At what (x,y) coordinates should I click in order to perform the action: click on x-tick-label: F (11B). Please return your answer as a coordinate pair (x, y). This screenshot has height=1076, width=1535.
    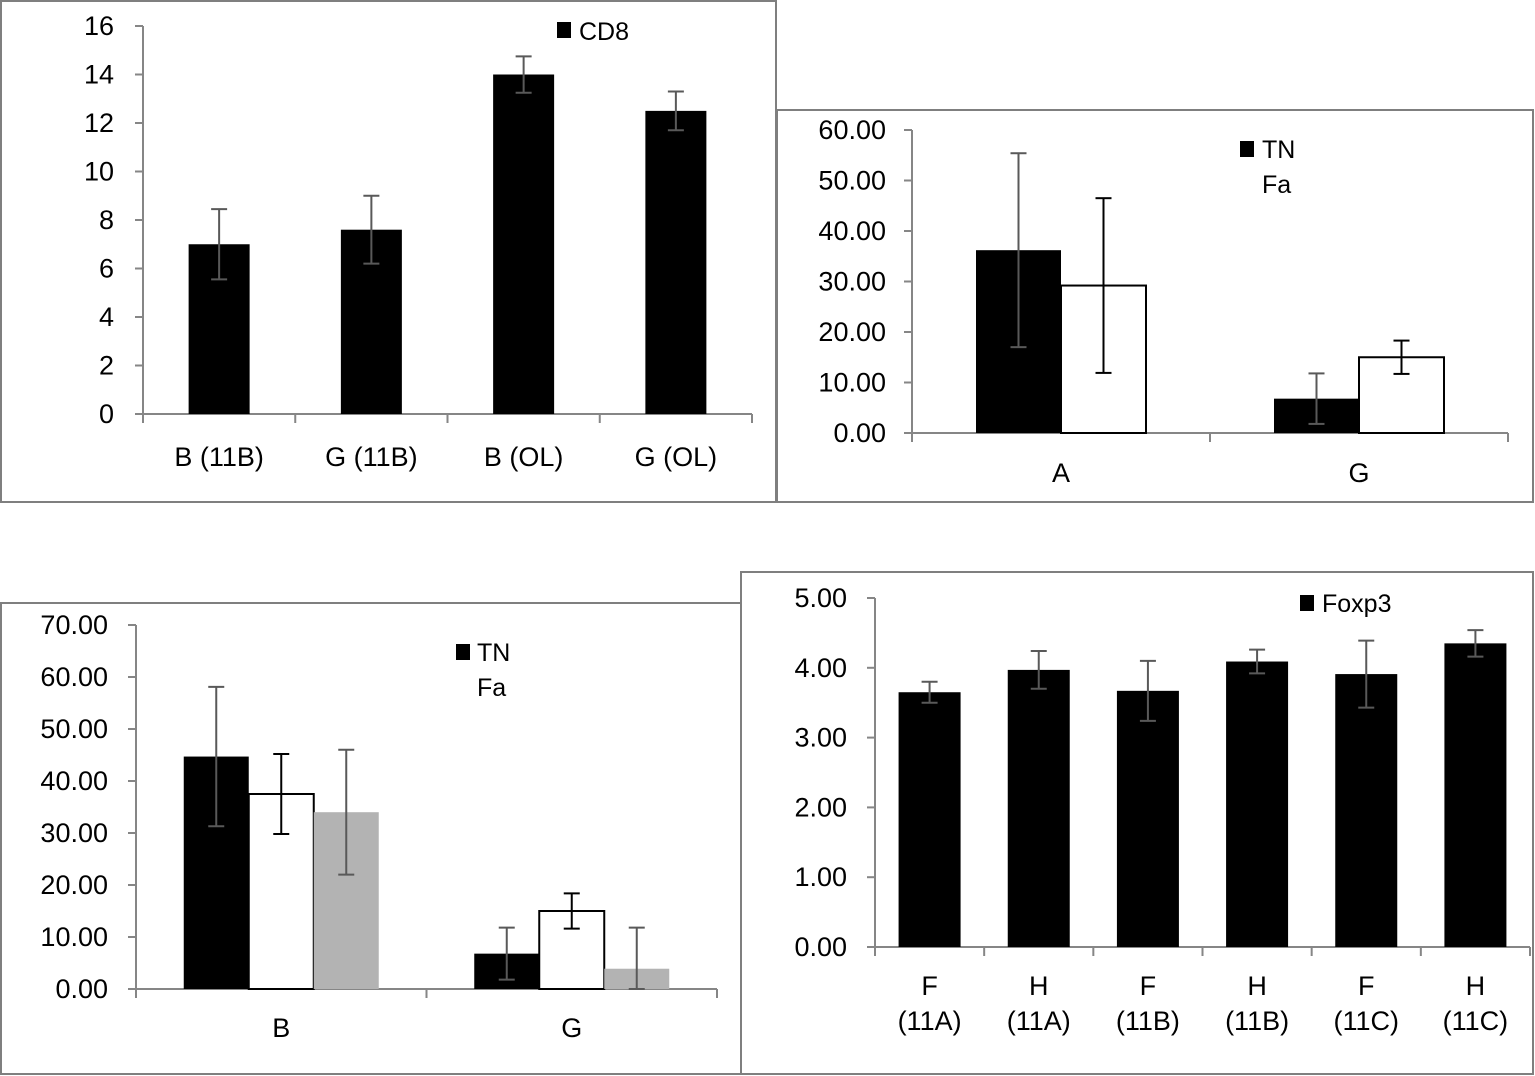
    Looking at the image, I should click on (1148, 1003).